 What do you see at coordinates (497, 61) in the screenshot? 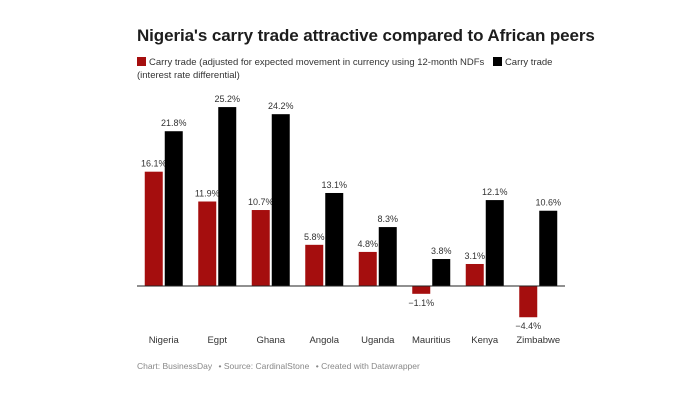
I see `legend-swatch-differential` at bounding box center [497, 61].